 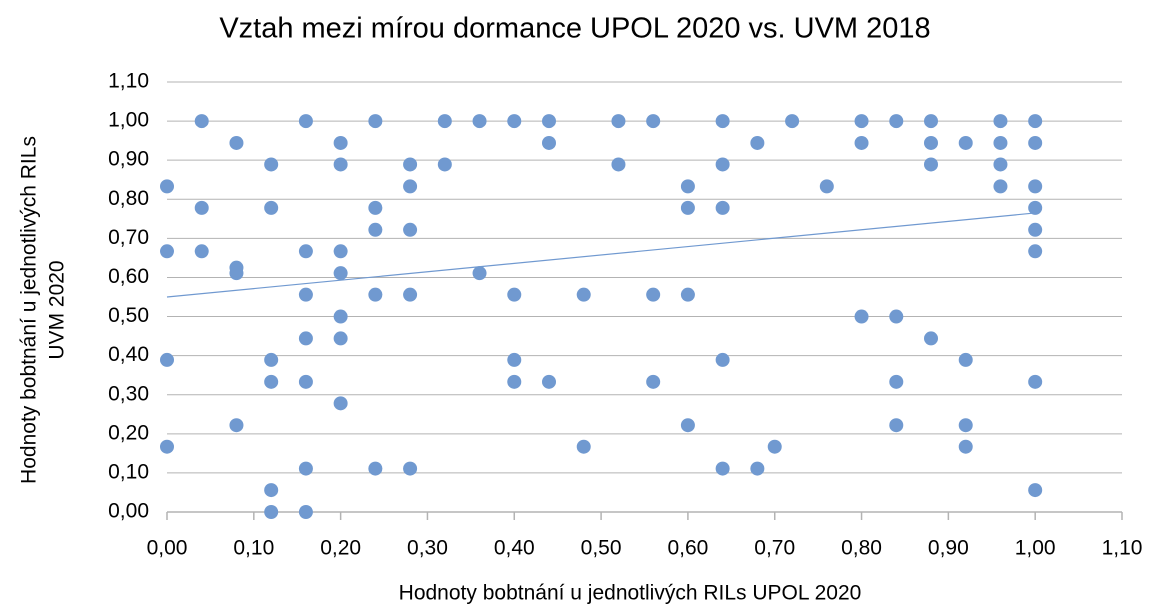 I want to click on y-tick-label: 1,00, so click(x=128, y=120).